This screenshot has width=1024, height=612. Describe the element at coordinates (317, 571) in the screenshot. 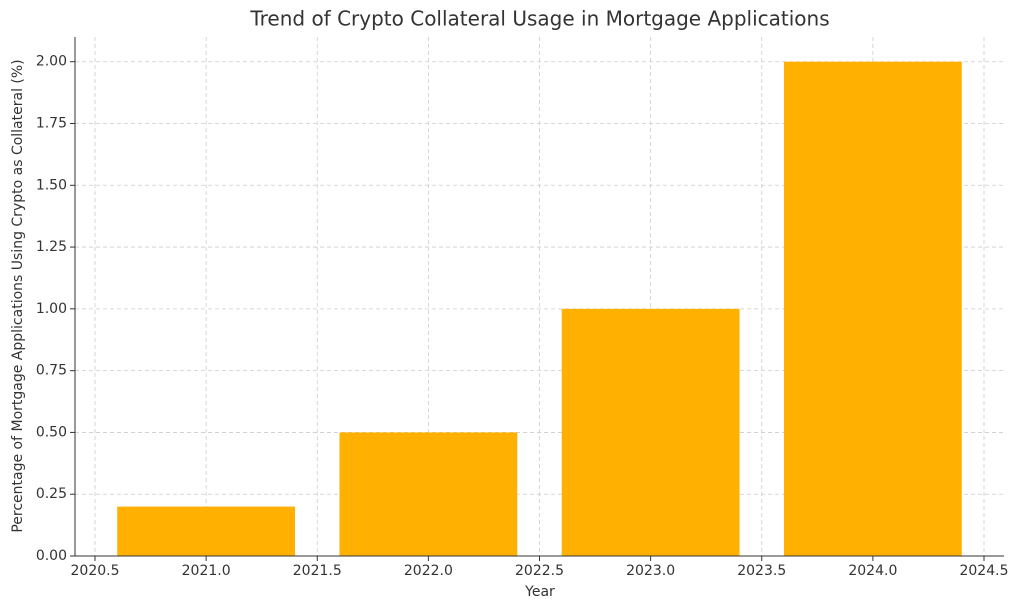

I see `x-tick-label: 2021.5` at that location.